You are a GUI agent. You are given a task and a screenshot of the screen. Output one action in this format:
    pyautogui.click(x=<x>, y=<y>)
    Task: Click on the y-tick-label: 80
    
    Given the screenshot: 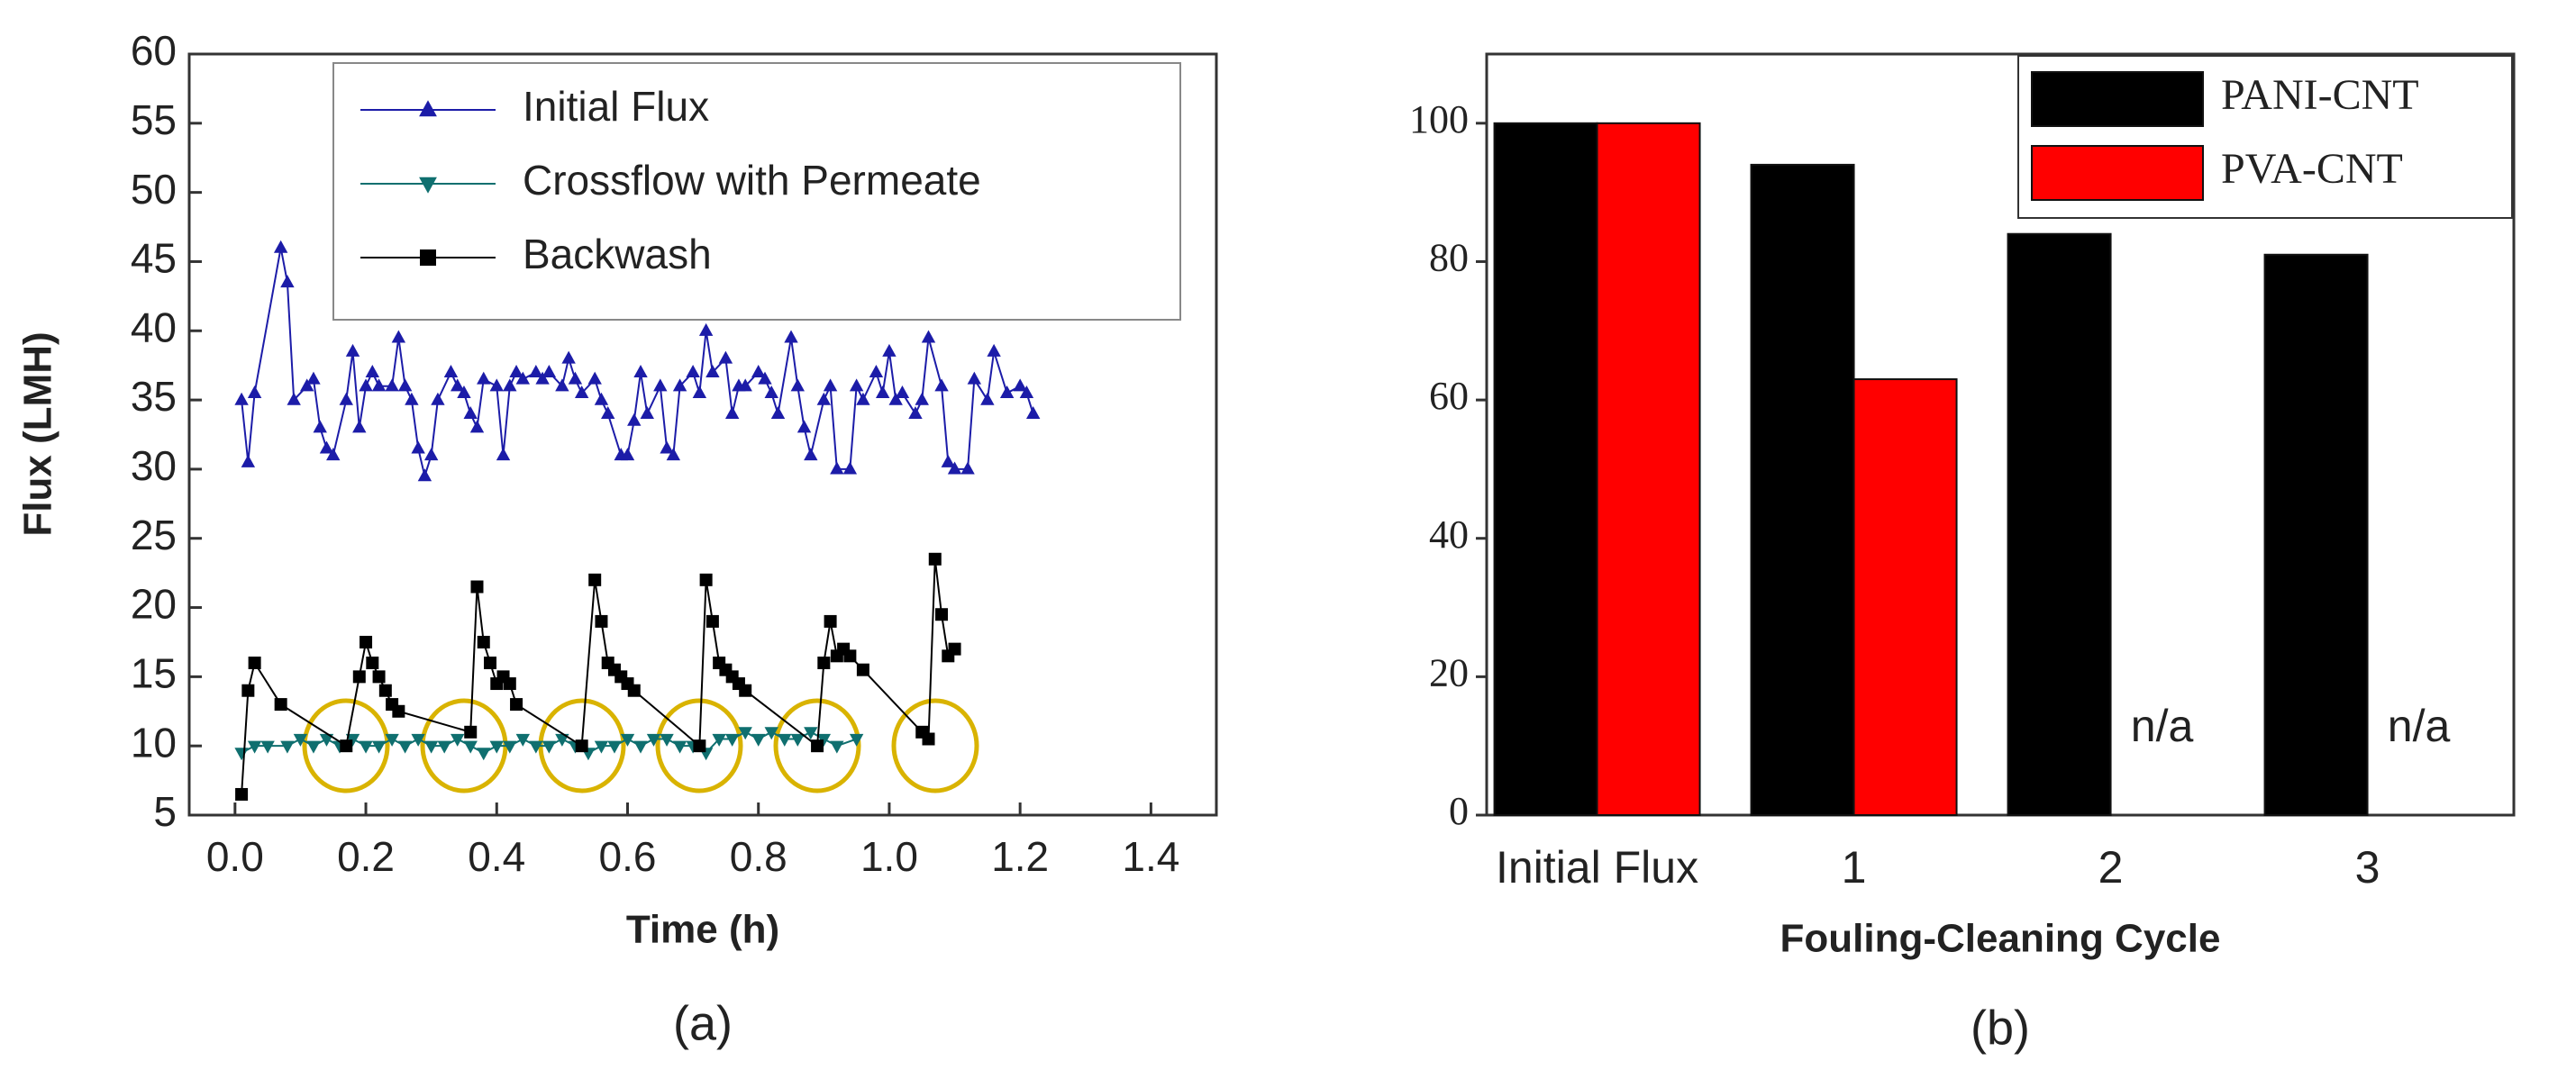 What is the action you would take?
    pyautogui.click(x=1449, y=258)
    